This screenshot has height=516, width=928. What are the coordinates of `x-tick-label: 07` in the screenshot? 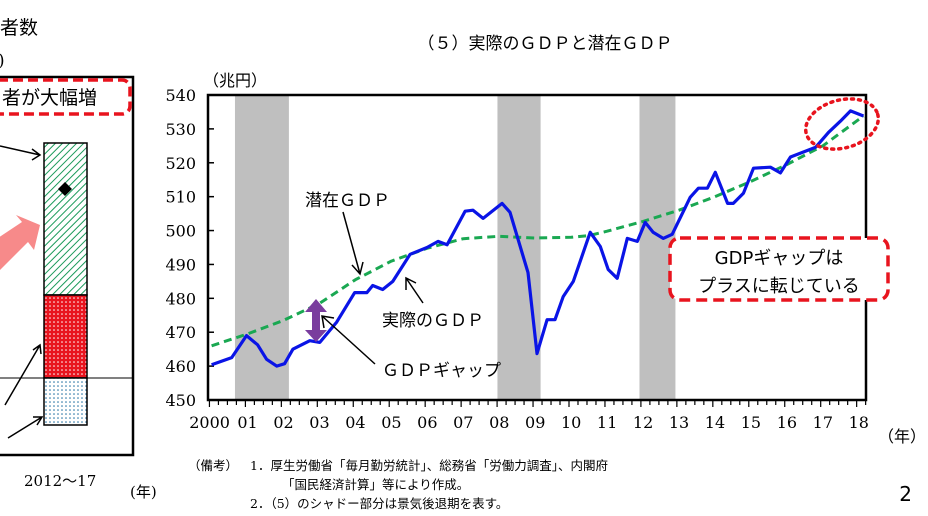 It's located at (463, 422).